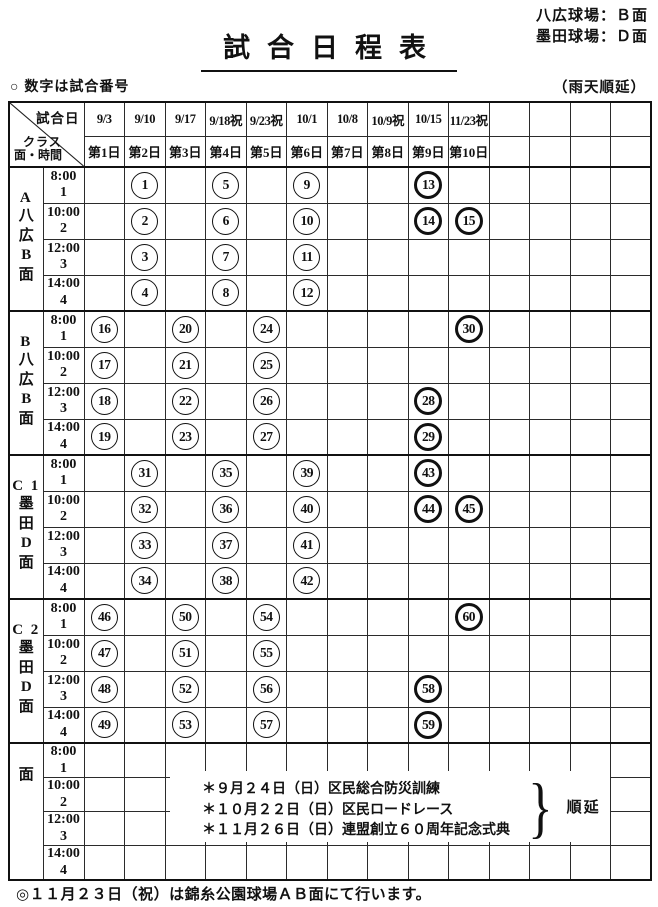 This screenshot has width=658, height=907. What do you see at coordinates (428, 509) in the screenshot?
I see `game-number-circle: 44` at bounding box center [428, 509].